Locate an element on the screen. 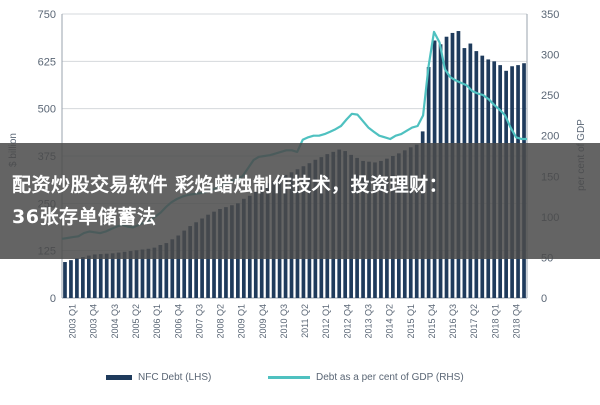  legend-item-bars: NFC Debt (LHS) is located at coordinates (158, 377).